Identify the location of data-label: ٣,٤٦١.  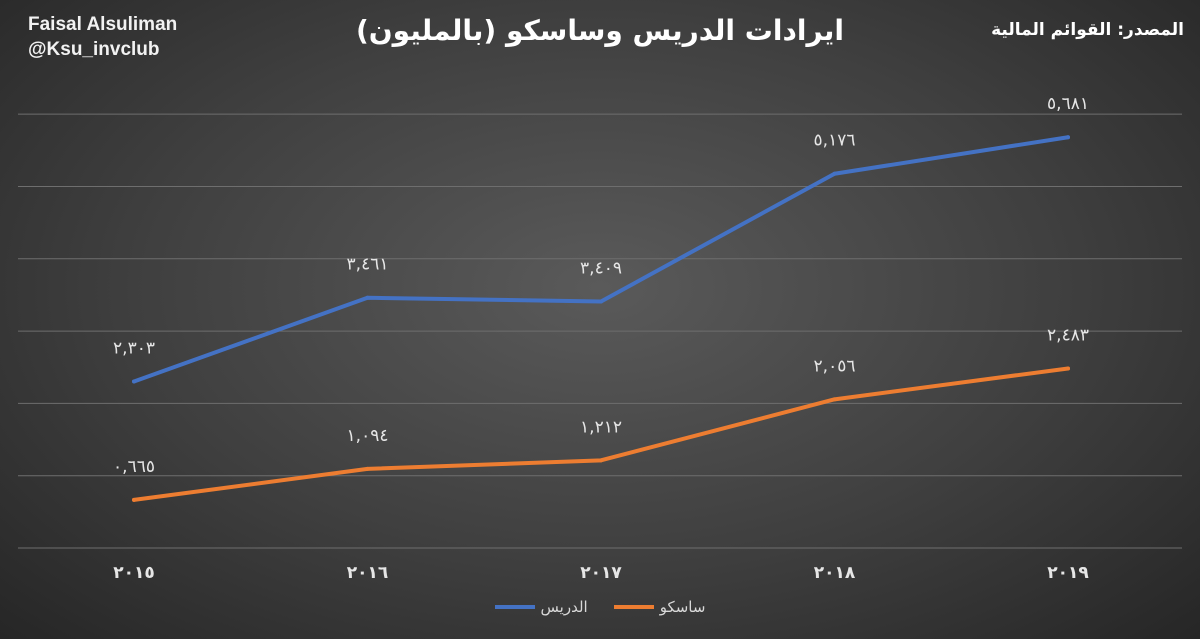
(368, 265).